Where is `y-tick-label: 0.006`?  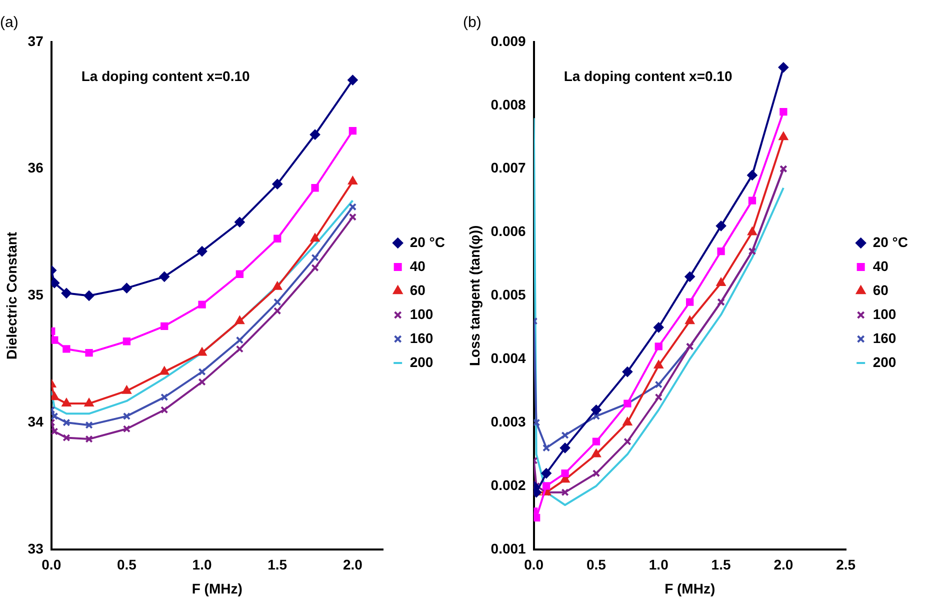
y-tick-label: 0.006 is located at coordinates (508, 231).